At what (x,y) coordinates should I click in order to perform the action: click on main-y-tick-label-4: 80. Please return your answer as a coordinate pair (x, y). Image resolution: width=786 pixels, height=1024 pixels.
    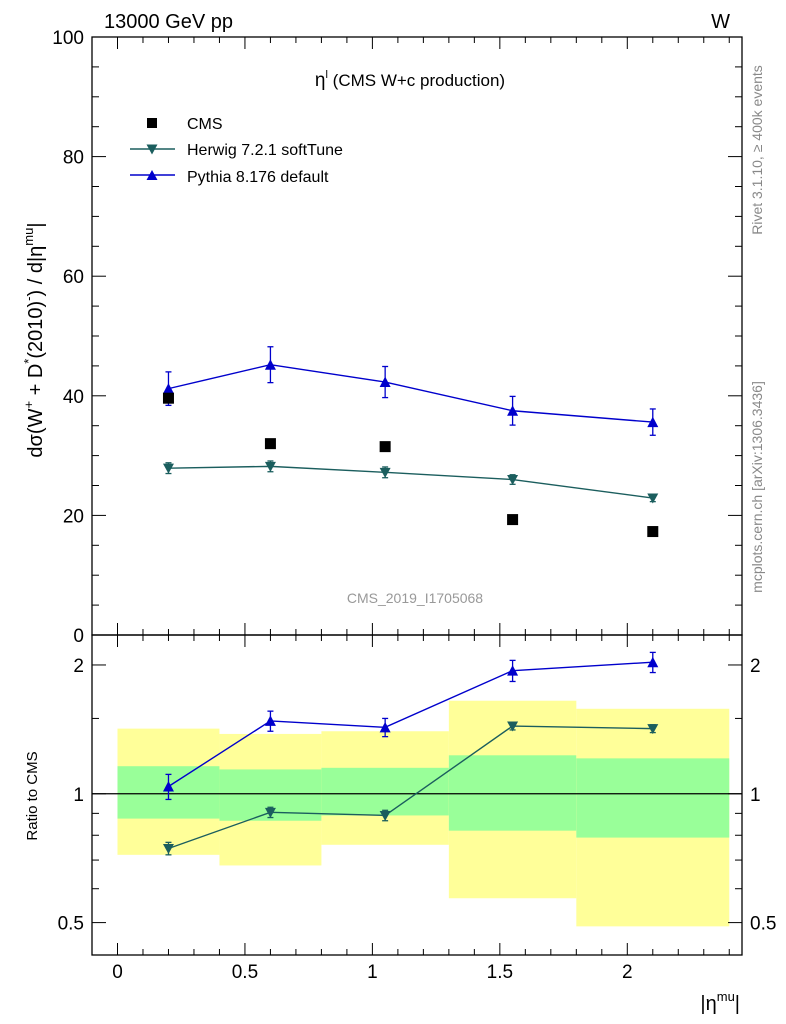
    Looking at the image, I should click on (73, 158).